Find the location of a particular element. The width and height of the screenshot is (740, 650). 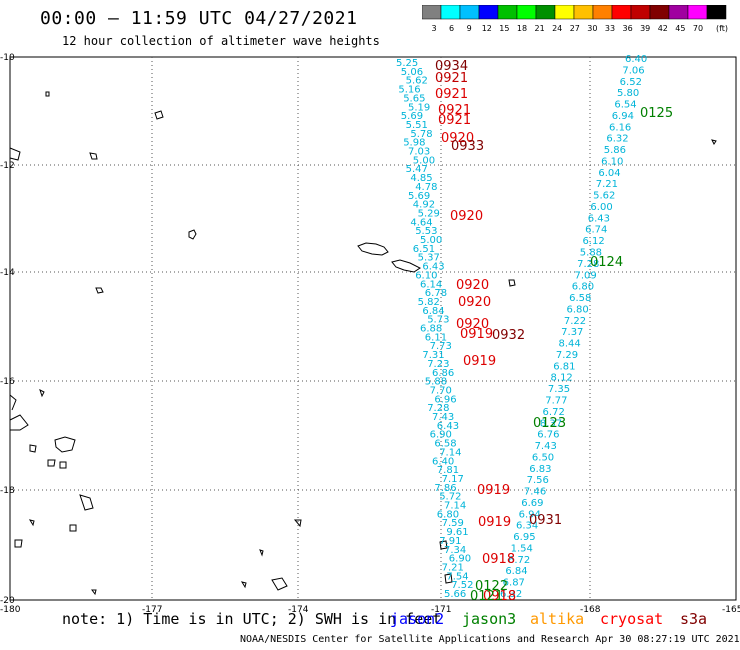

island-n is located at coordinates (261, 553).